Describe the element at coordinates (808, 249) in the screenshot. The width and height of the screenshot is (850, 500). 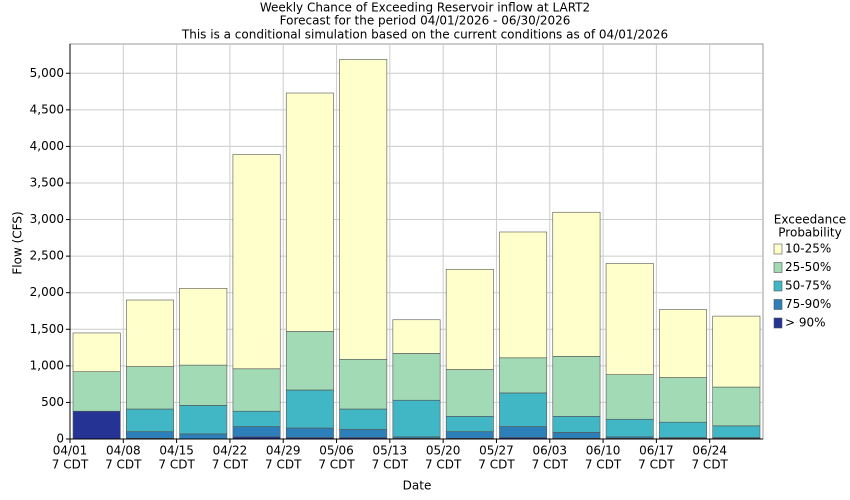
I see `legend-label: 10-25%` at that location.